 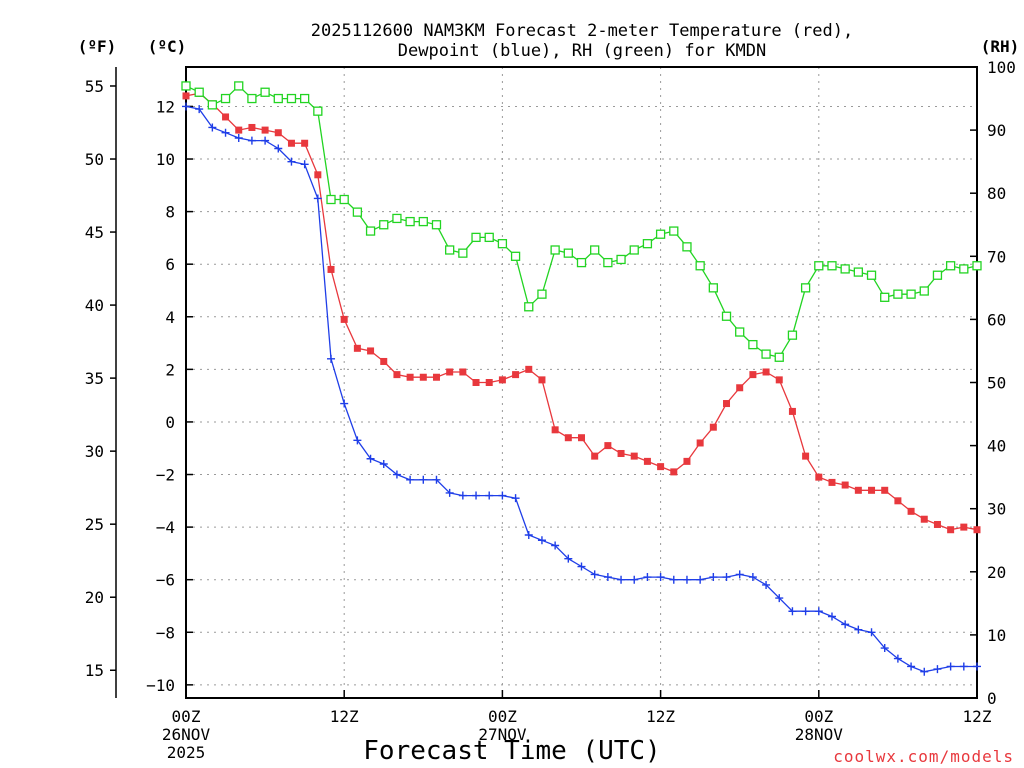 I want to click on rh-tick-label: 10, so click(x=996, y=635).